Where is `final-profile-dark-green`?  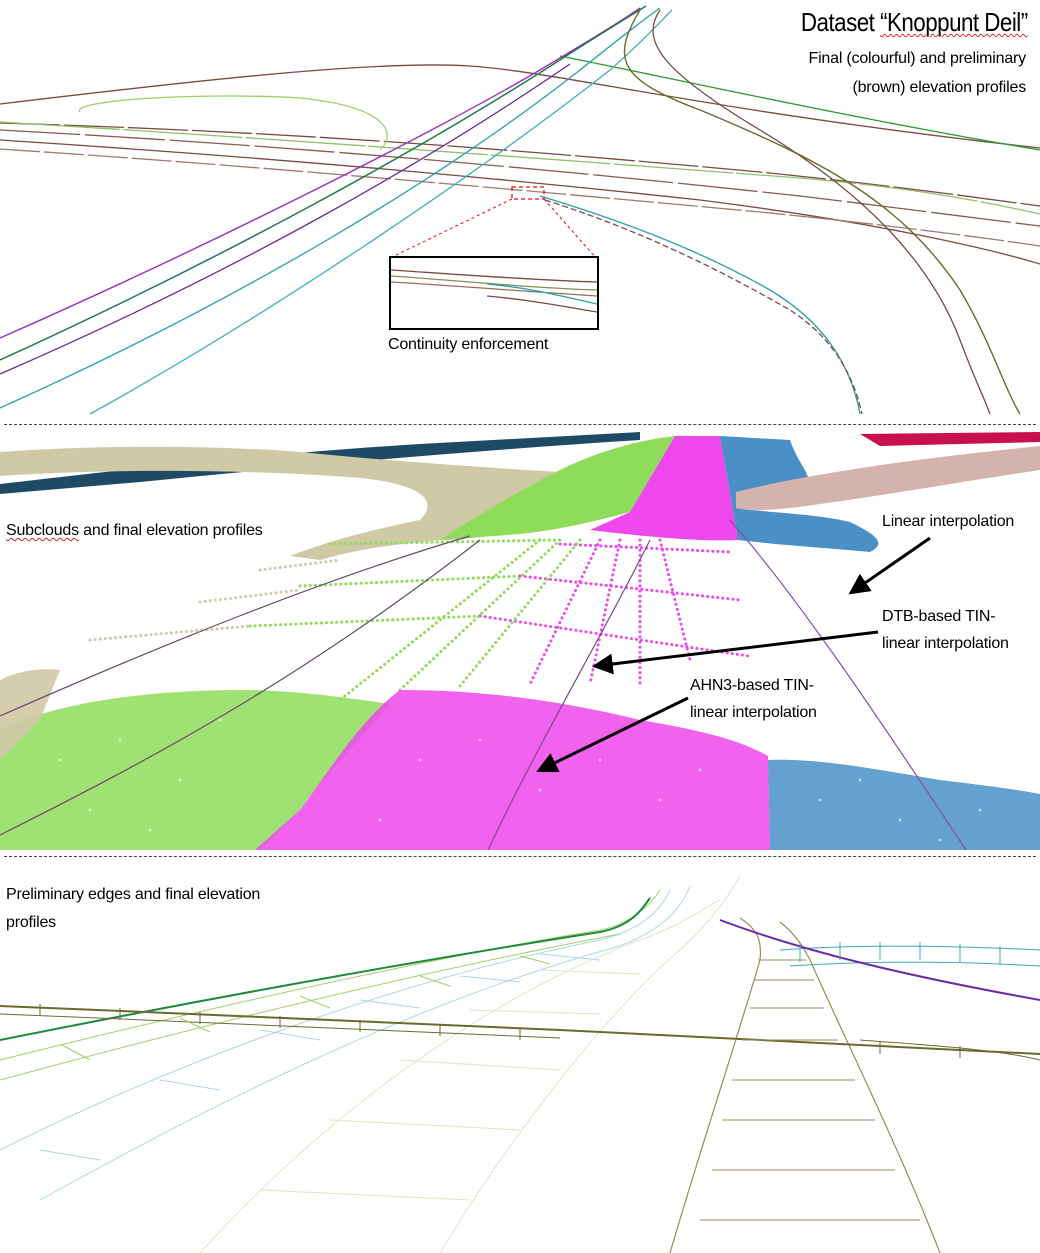
final-profile-dark-green is located at coordinates (325, 969).